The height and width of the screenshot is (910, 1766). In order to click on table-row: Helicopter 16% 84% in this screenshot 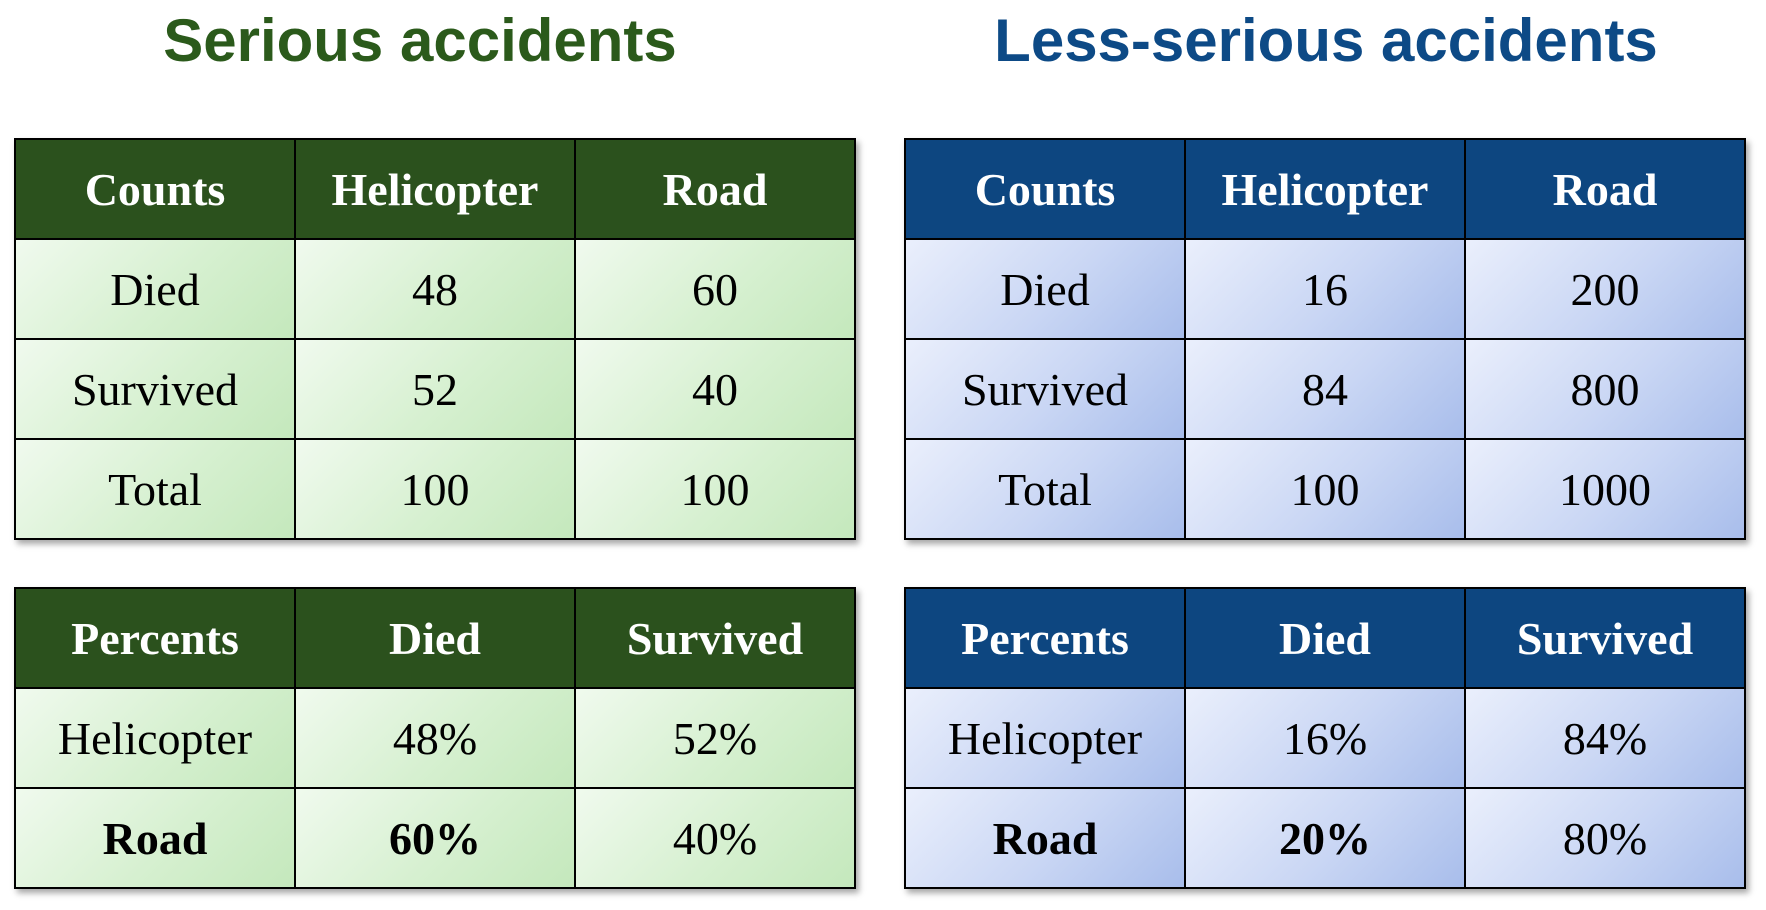, I will do `click(1325, 738)`.